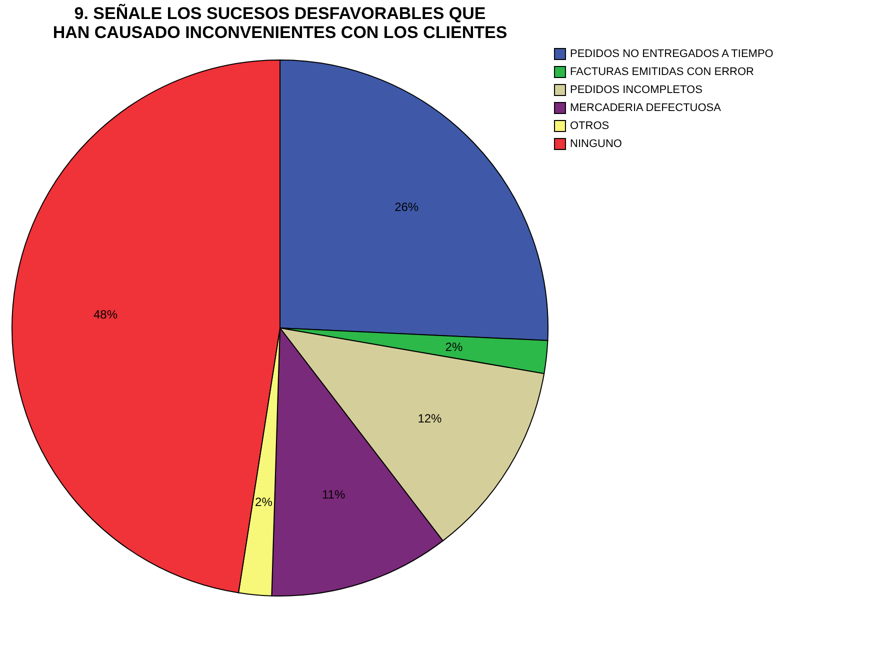  What do you see at coordinates (106, 314) in the screenshot?
I see `data-label: 48%` at bounding box center [106, 314].